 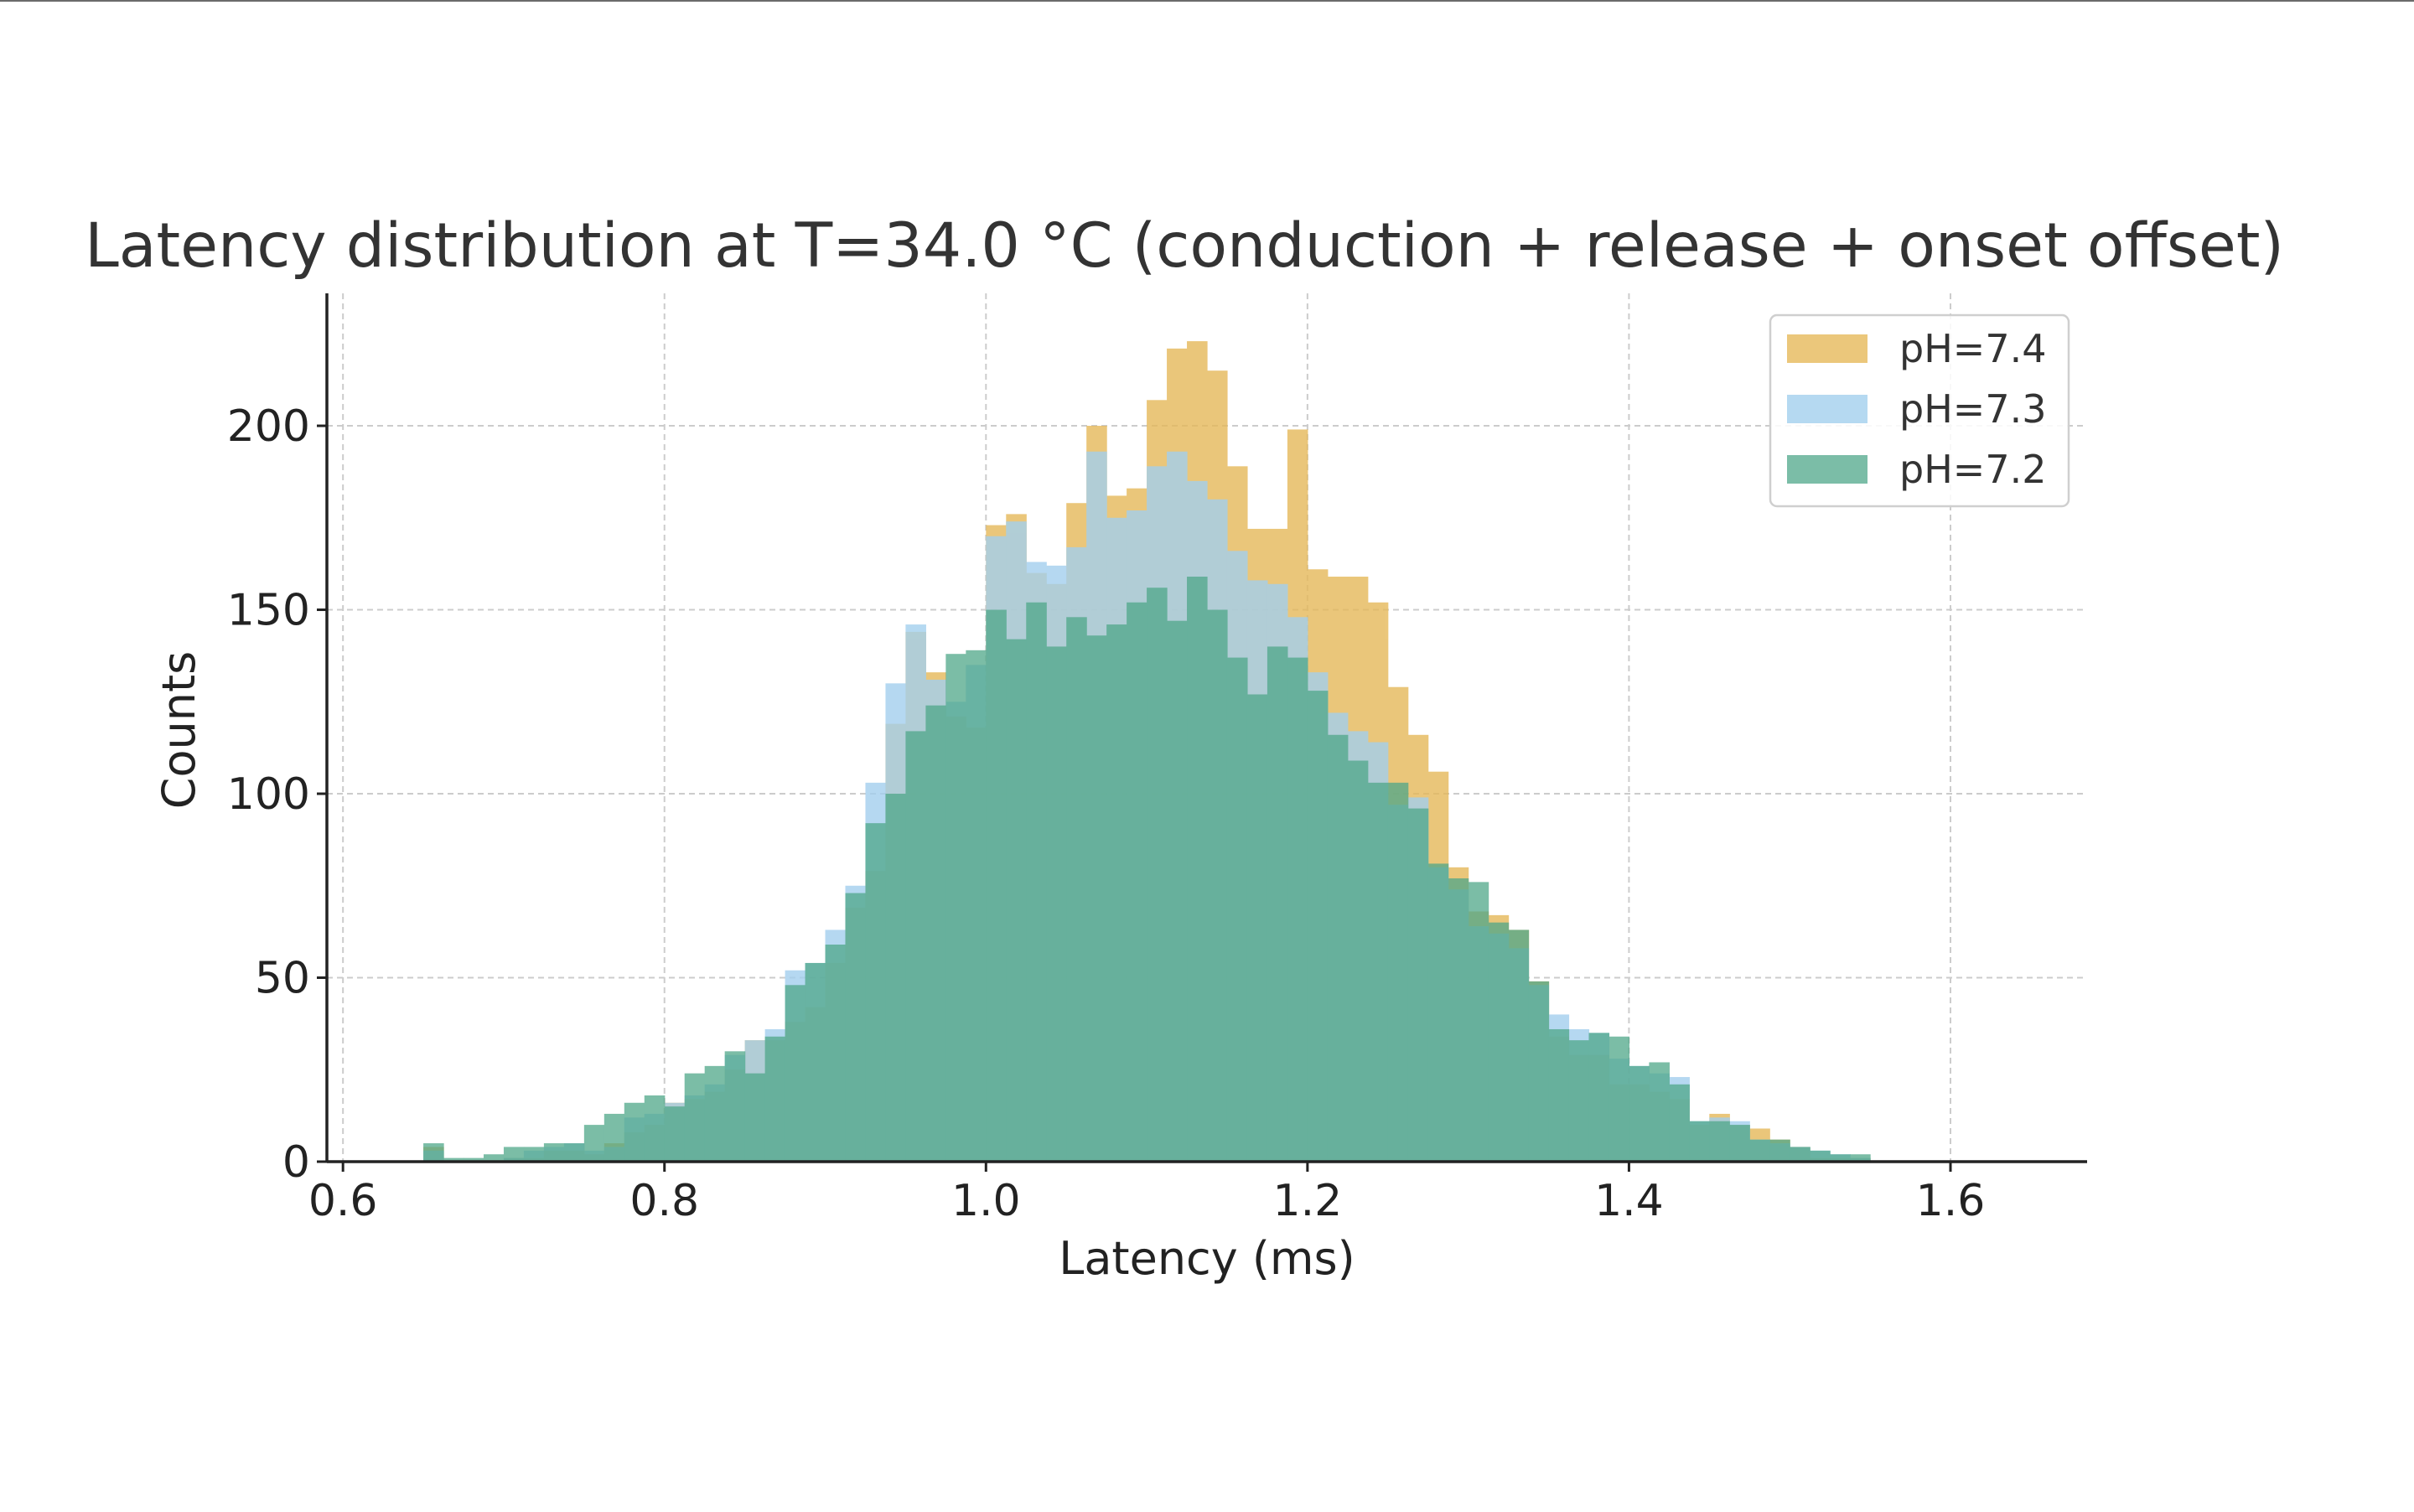 I want to click on x-axis-label: Latency (ms), so click(x=1207, y=1258).